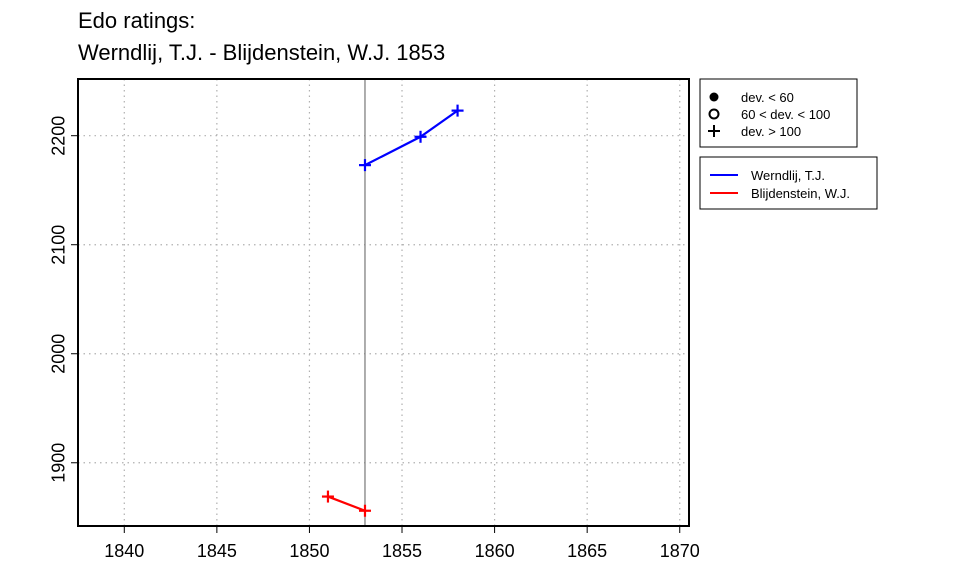  I want to click on series-legend-label-werndlij: Werndlij, T.J., so click(788, 175).